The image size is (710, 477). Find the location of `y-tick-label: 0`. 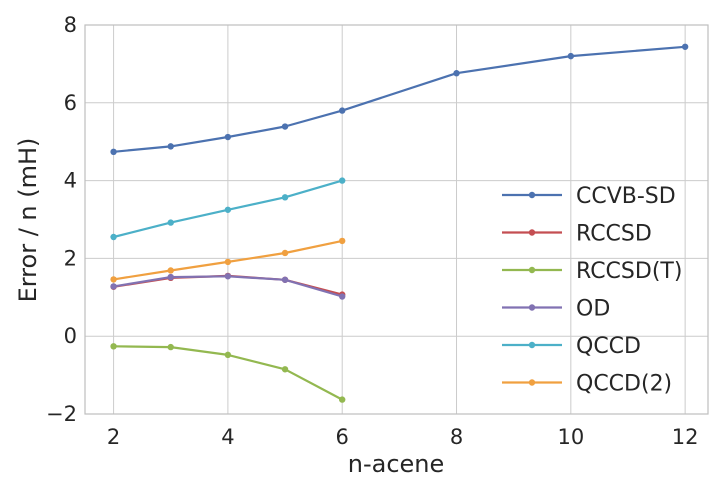

y-tick-label: 0 is located at coordinates (70, 336).